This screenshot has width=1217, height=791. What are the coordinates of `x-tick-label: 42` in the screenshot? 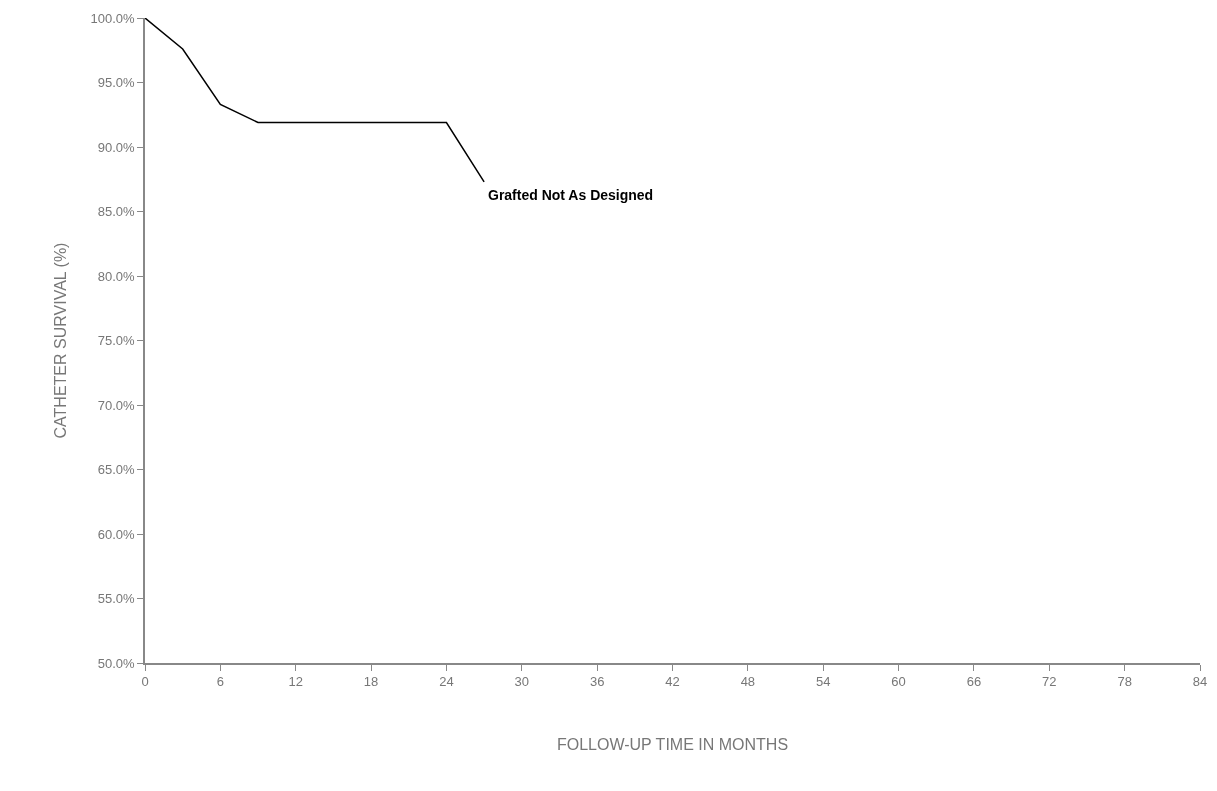 It's located at (672, 682).